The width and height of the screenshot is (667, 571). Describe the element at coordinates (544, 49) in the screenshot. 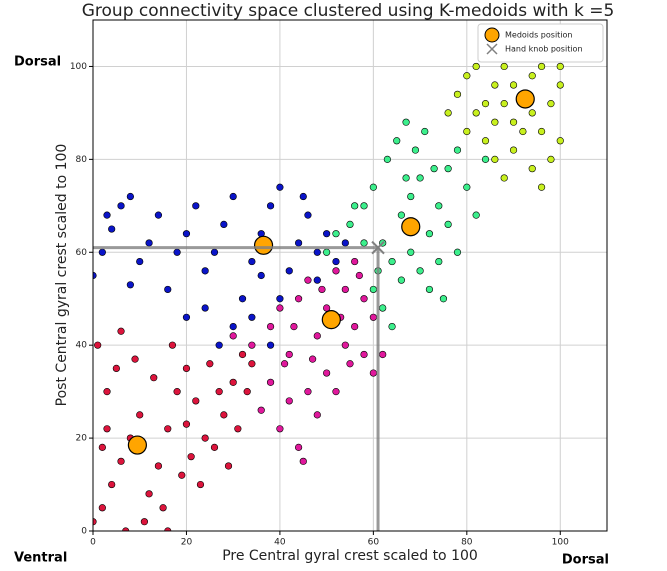

I see `legend-label: Hand knob position` at that location.